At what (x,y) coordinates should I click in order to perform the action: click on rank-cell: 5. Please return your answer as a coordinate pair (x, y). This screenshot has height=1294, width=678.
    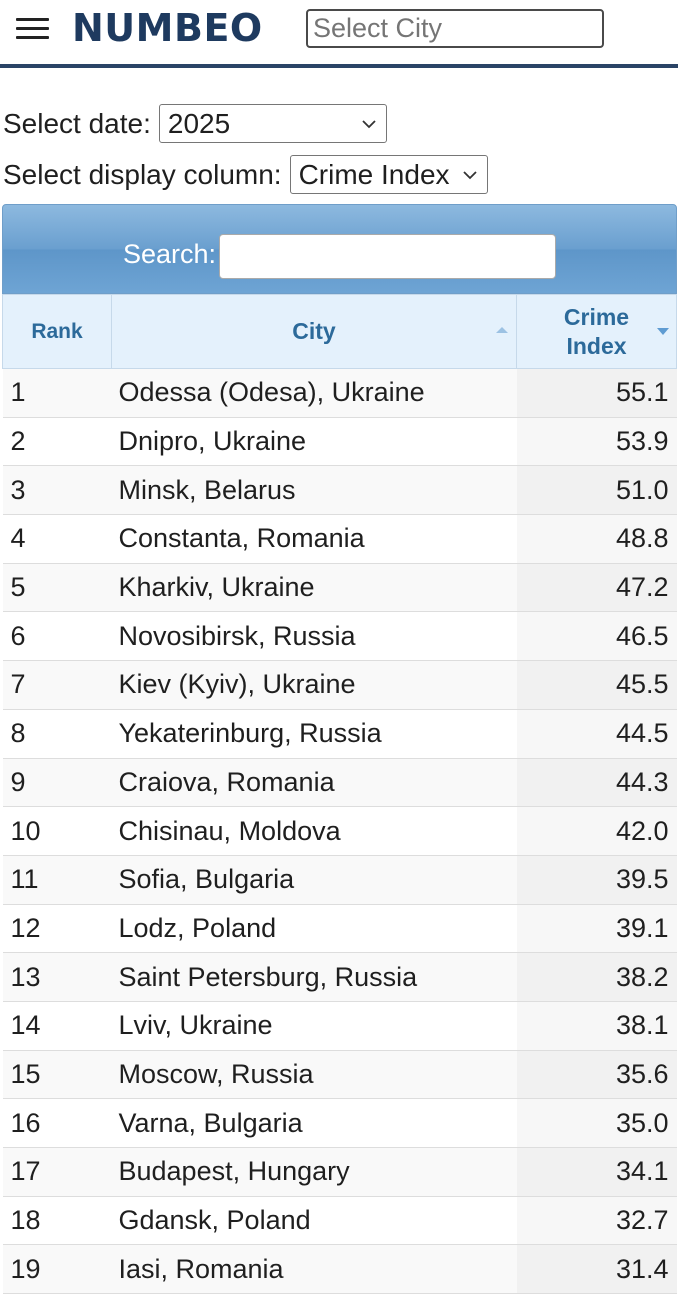
    Looking at the image, I should click on (57, 588).